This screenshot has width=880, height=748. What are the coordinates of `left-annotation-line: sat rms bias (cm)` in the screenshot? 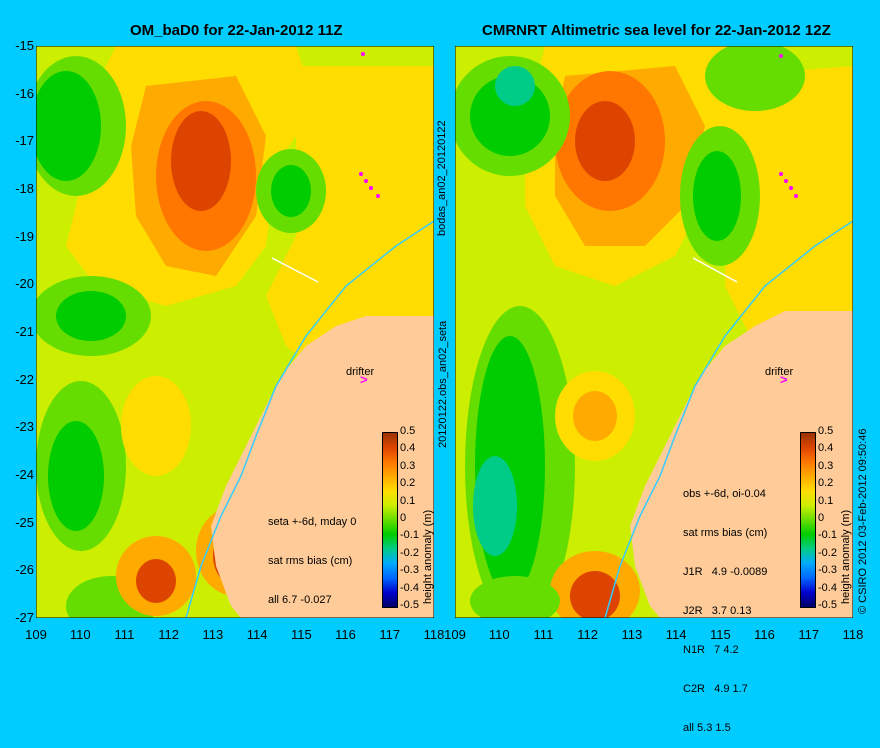 It's located at (310, 561).